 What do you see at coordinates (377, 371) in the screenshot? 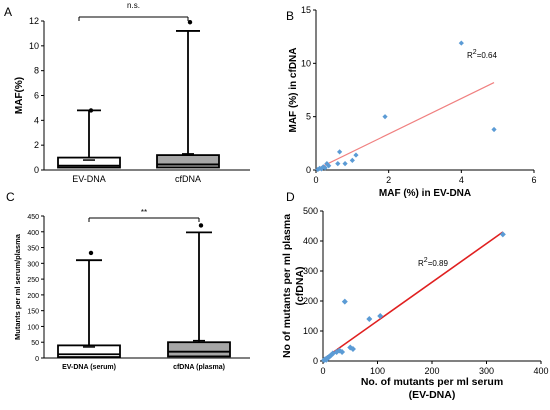
I see `x-tick-label: 100` at bounding box center [377, 371].